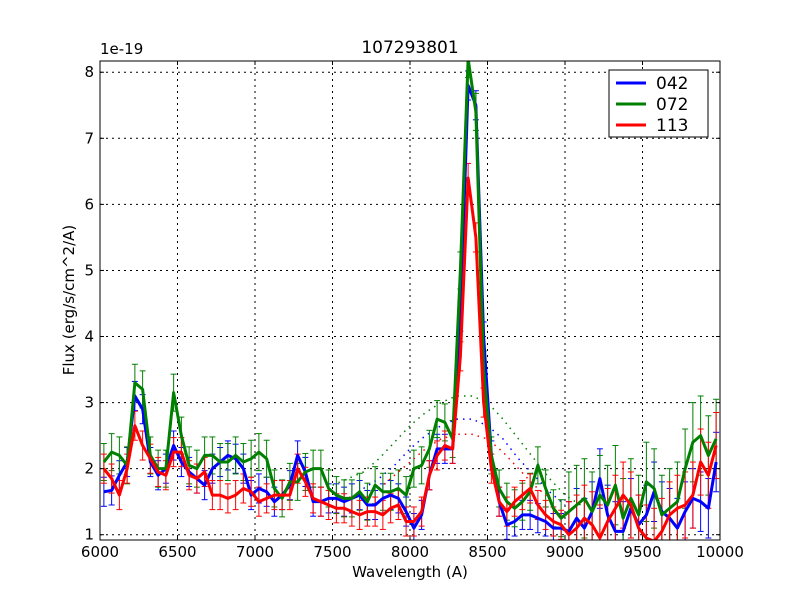 This screenshot has height=600, width=800. What do you see at coordinates (69, 300) in the screenshot?
I see `y-axis-label: Flux (erg/s/cm^2/A)` at bounding box center [69, 300].